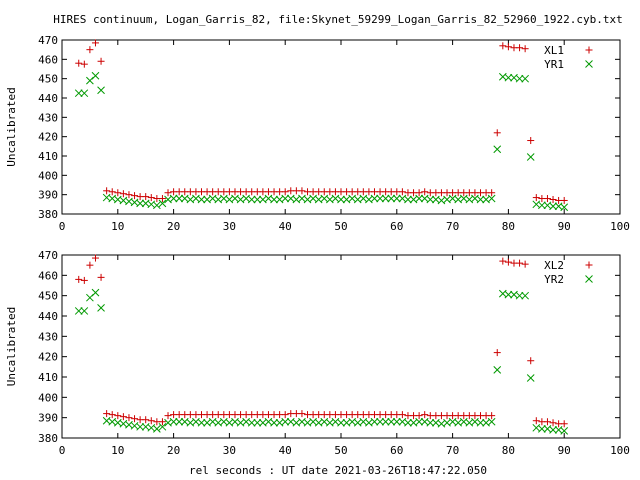 This screenshot has width=640, height=480. Describe the element at coordinates (48, 195) in the screenshot. I see `y-tick-label: 390` at that location.